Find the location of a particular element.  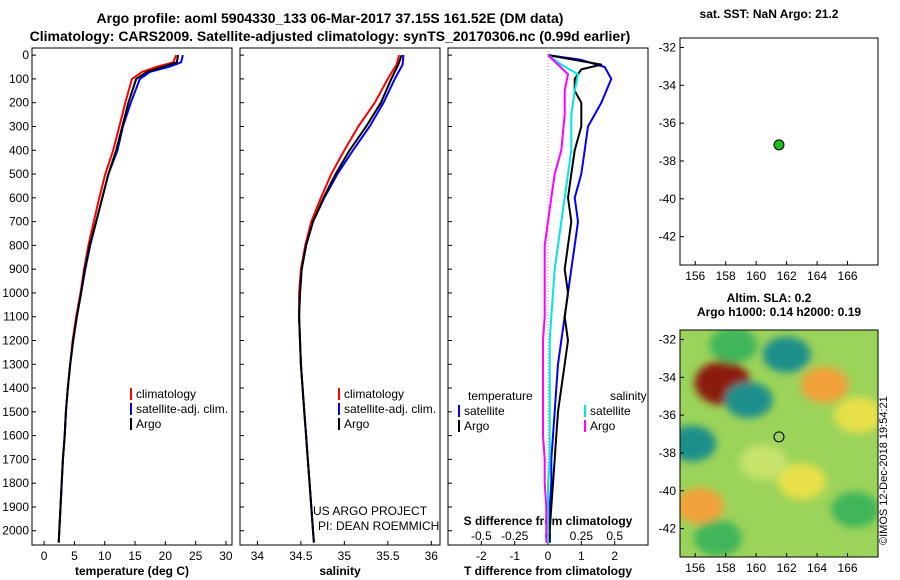

depth-tick-label: 1200 is located at coordinates (15, 340).